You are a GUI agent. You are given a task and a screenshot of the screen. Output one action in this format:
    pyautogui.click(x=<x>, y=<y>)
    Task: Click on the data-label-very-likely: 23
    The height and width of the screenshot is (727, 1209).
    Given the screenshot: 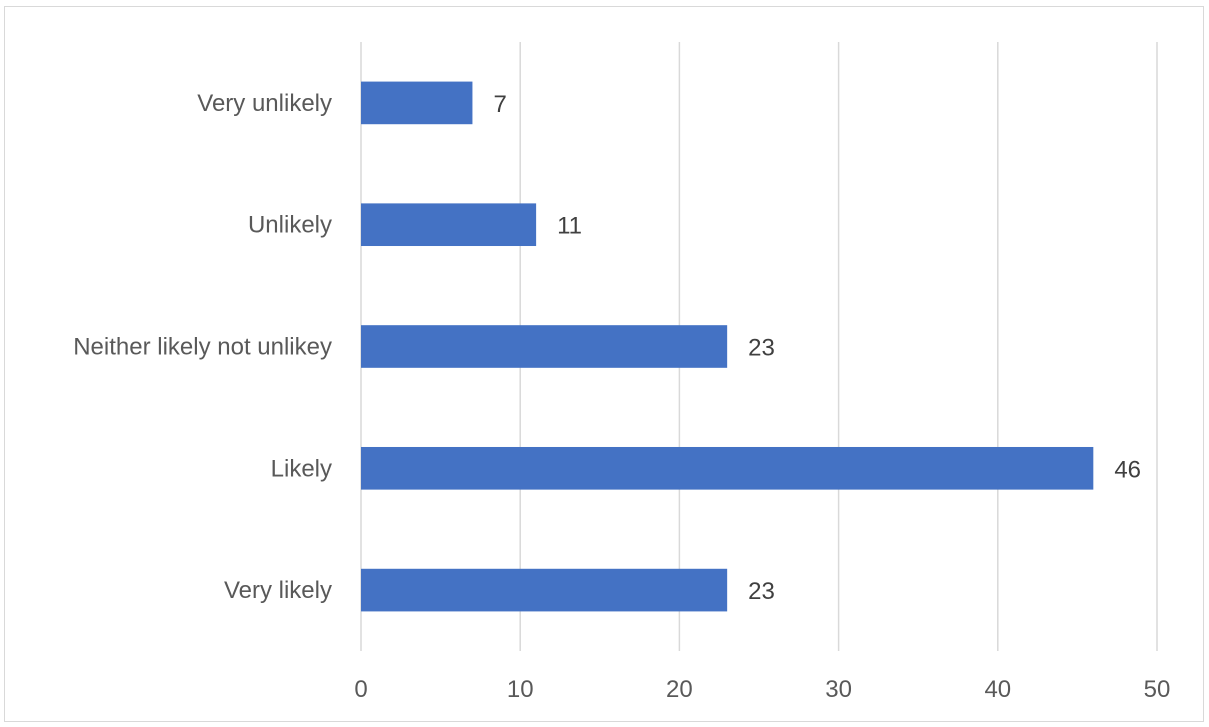 What is the action you would take?
    pyautogui.click(x=761, y=591)
    